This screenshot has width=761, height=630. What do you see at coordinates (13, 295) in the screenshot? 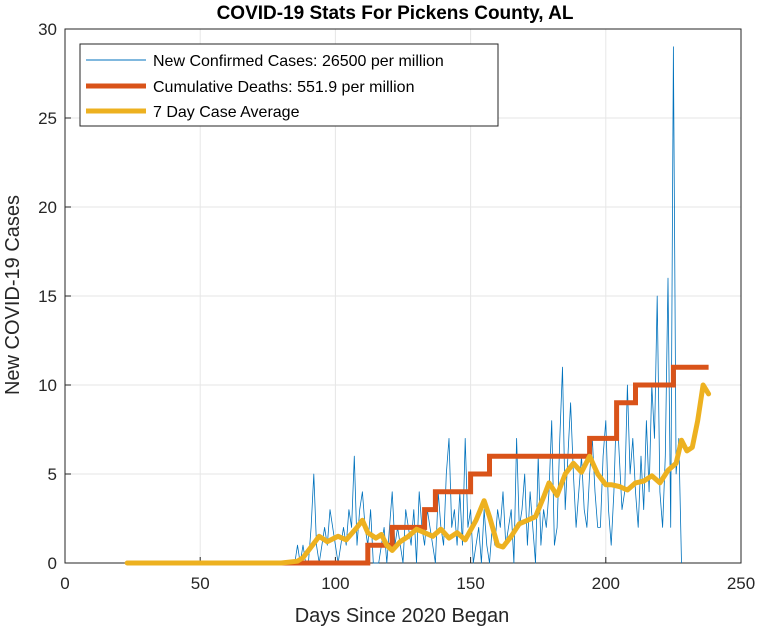
I see `y-axis-label: New COVID-19 Cases` at bounding box center [13, 295].